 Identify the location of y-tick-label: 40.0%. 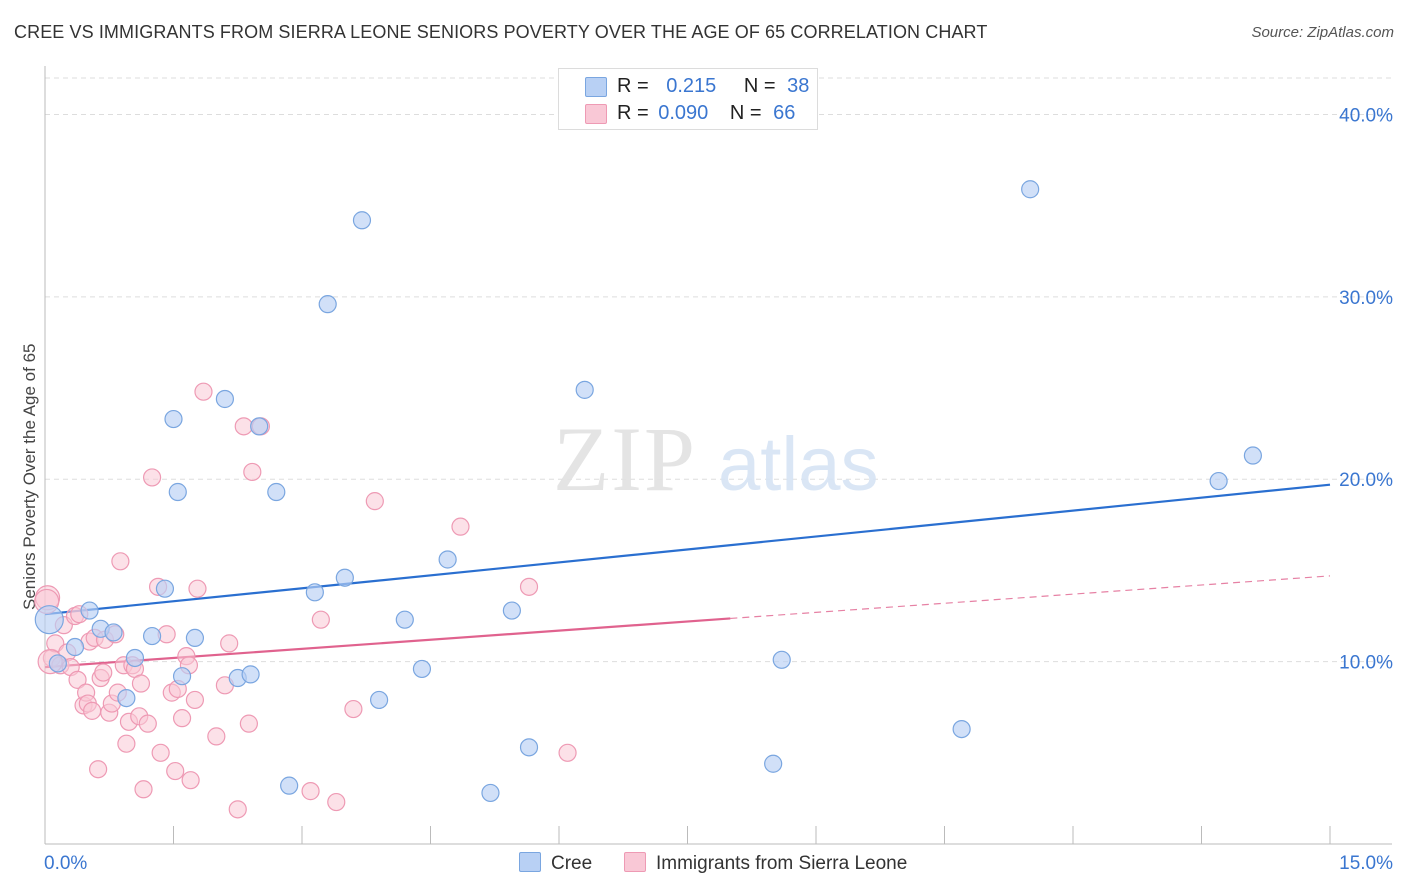
(1366, 115).